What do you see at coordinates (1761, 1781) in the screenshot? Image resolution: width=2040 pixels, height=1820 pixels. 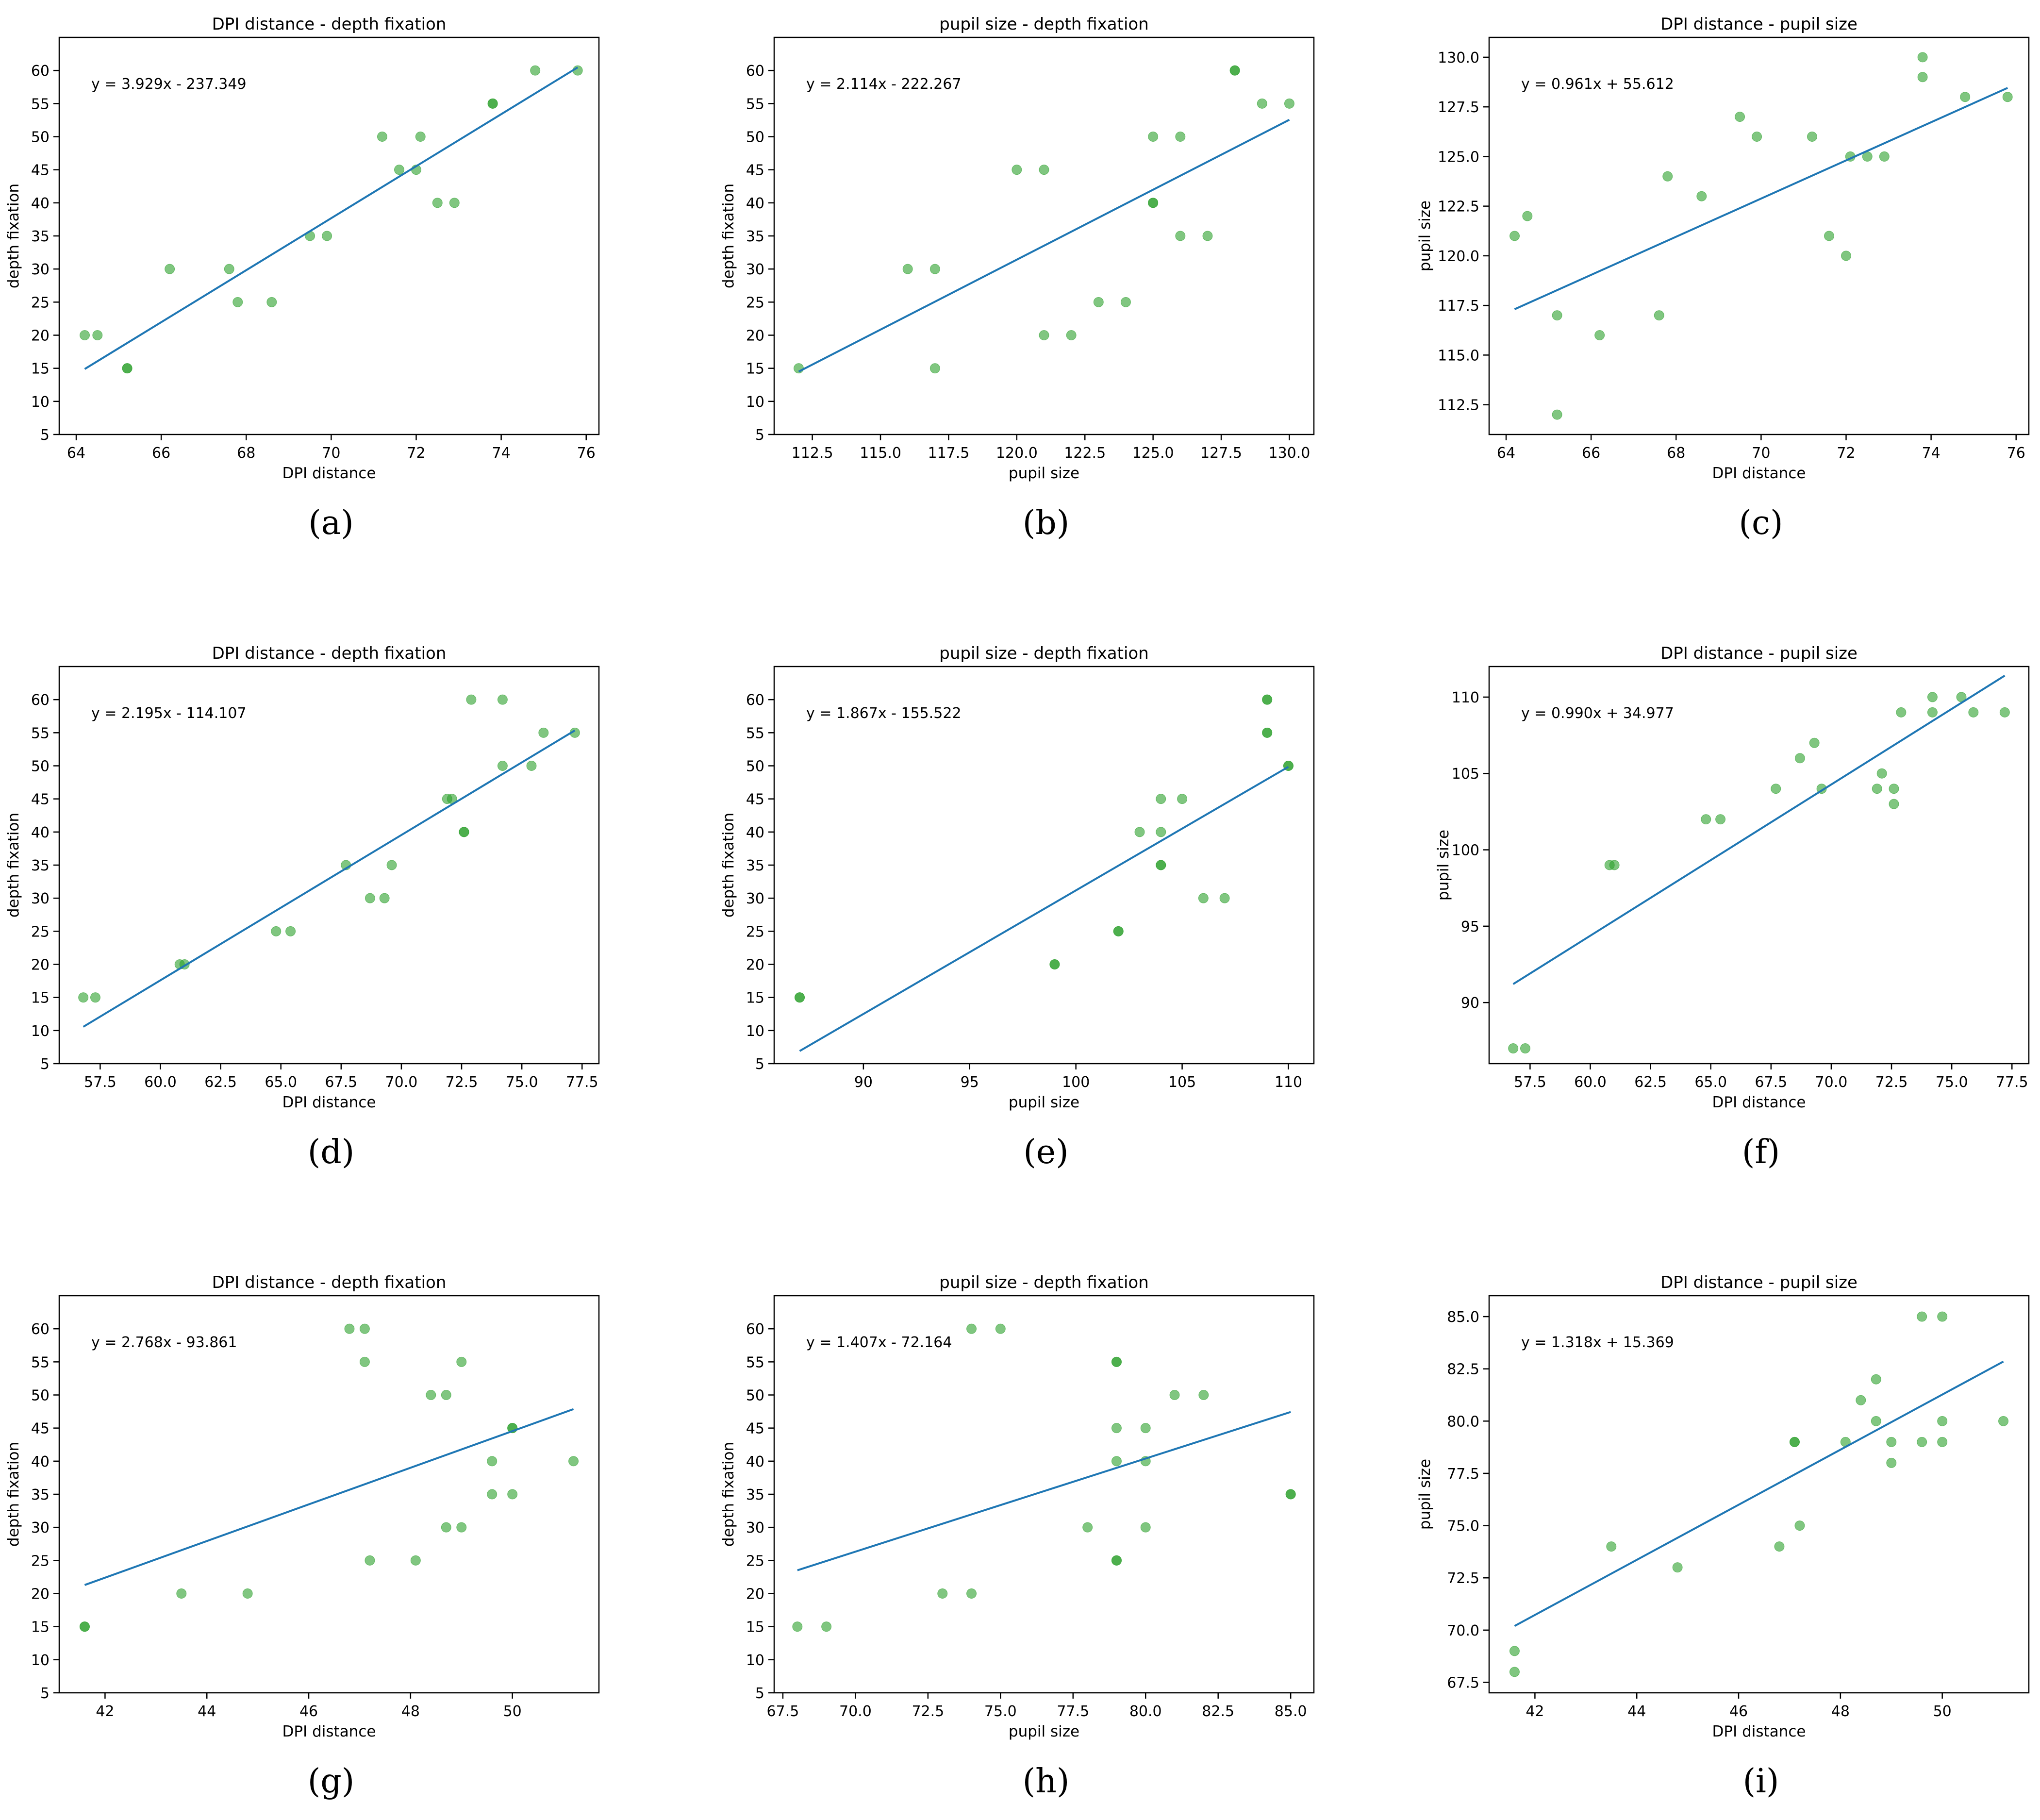 I see `panel-letter: (i)` at bounding box center [1761, 1781].